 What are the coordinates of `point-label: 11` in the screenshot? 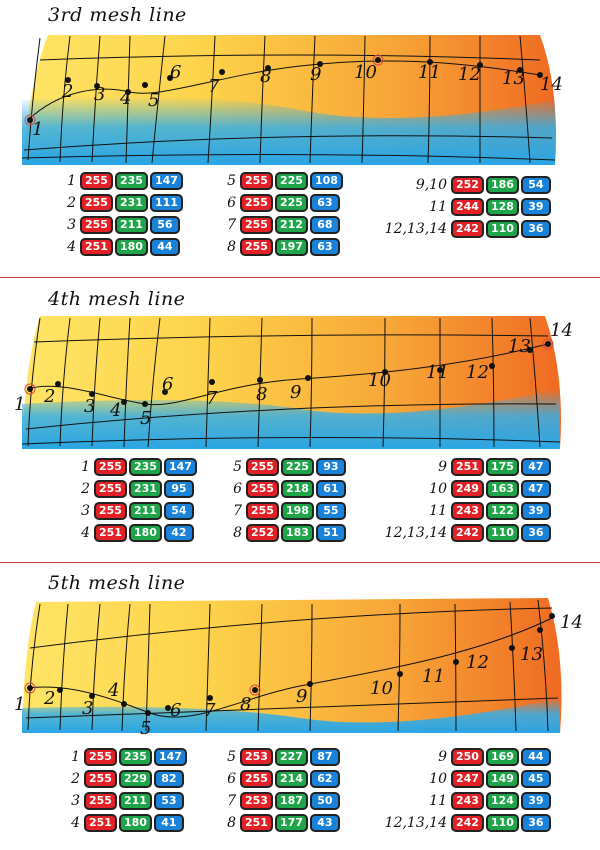 It's located at (429, 72).